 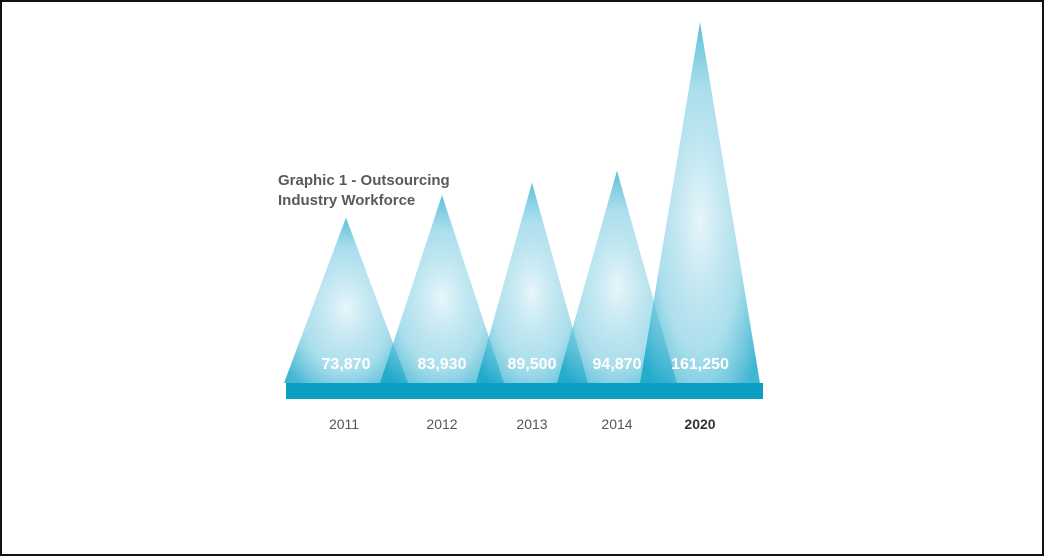 What do you see at coordinates (442, 364) in the screenshot?
I see `value-label-2012: 83,930` at bounding box center [442, 364].